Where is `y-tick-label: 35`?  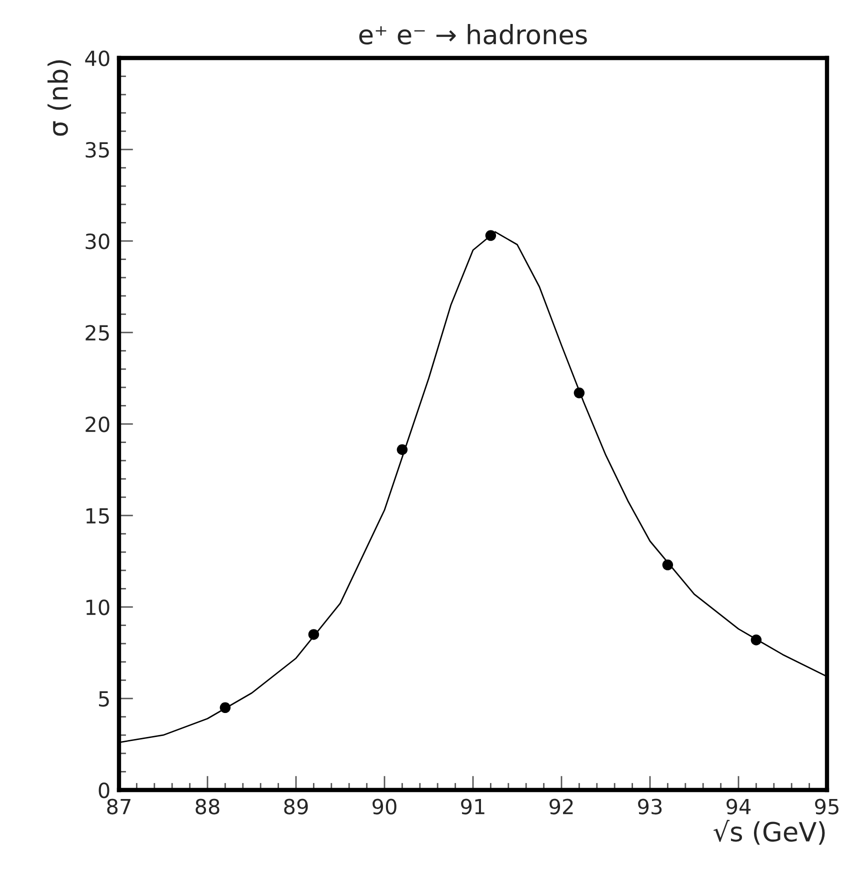 y-tick-label: 35 is located at coordinates (97, 150).